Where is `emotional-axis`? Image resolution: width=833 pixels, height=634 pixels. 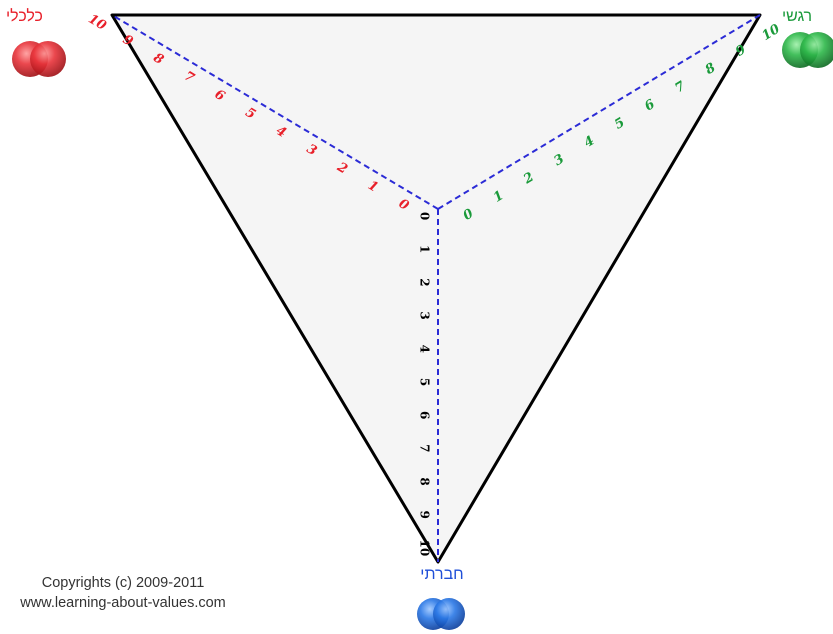 emotional-axis is located at coordinates (599, 112).